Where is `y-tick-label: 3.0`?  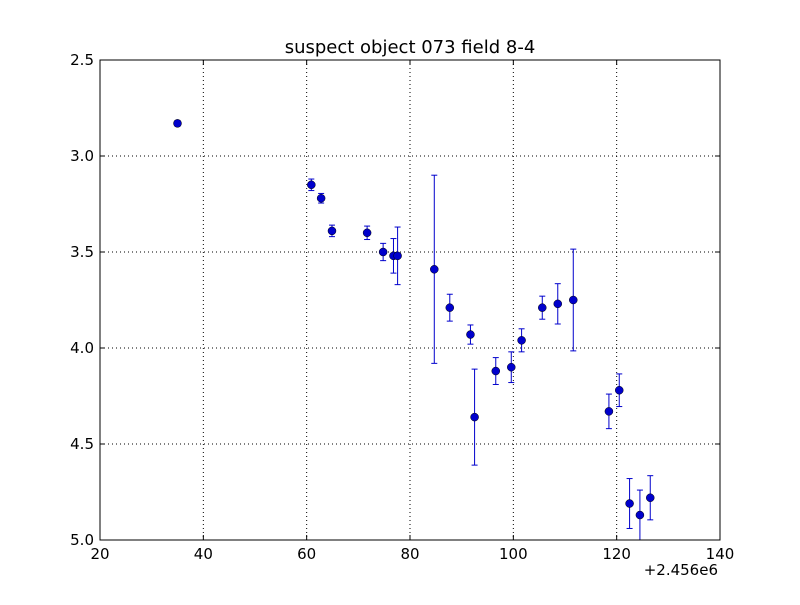 y-tick-label: 3.0 is located at coordinates (82, 156).